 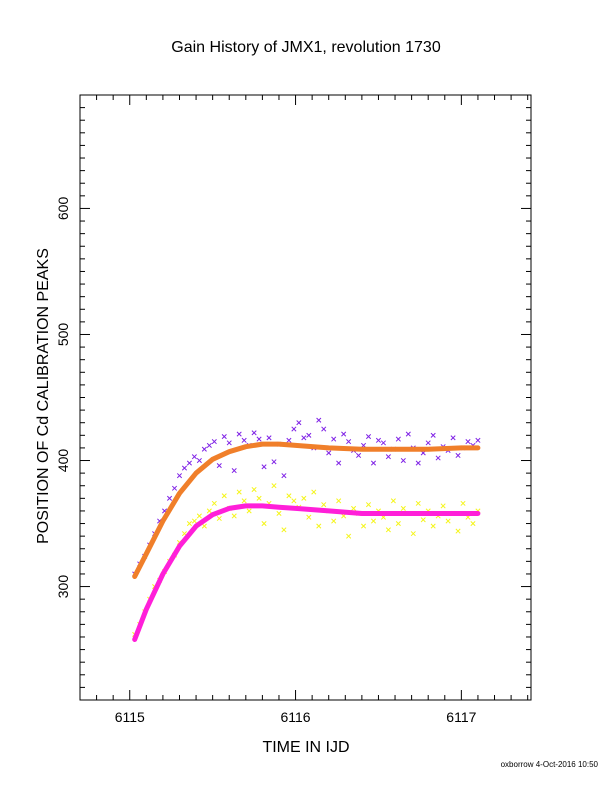 What do you see at coordinates (130, 717) in the screenshot?
I see `x-tick-label: 6115` at bounding box center [130, 717].